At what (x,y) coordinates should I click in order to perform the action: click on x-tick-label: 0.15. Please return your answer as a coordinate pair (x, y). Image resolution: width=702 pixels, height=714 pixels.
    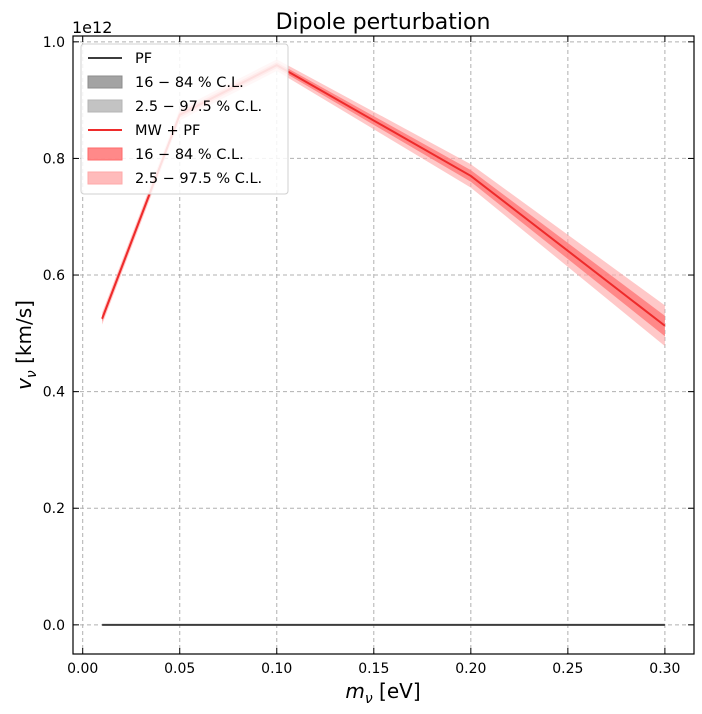
    Looking at the image, I should click on (373, 669).